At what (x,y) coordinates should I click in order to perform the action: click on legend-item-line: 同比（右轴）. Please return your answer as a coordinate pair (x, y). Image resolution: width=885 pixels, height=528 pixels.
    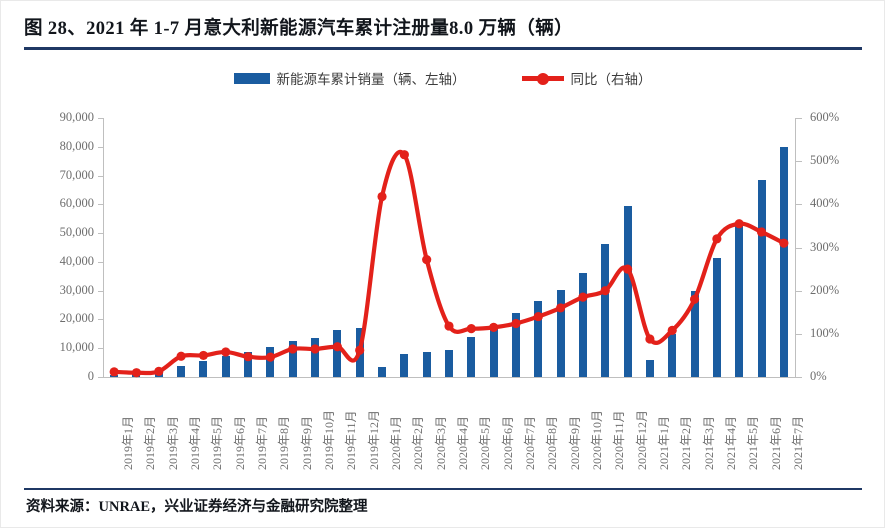
    Looking at the image, I should click on (586, 78).